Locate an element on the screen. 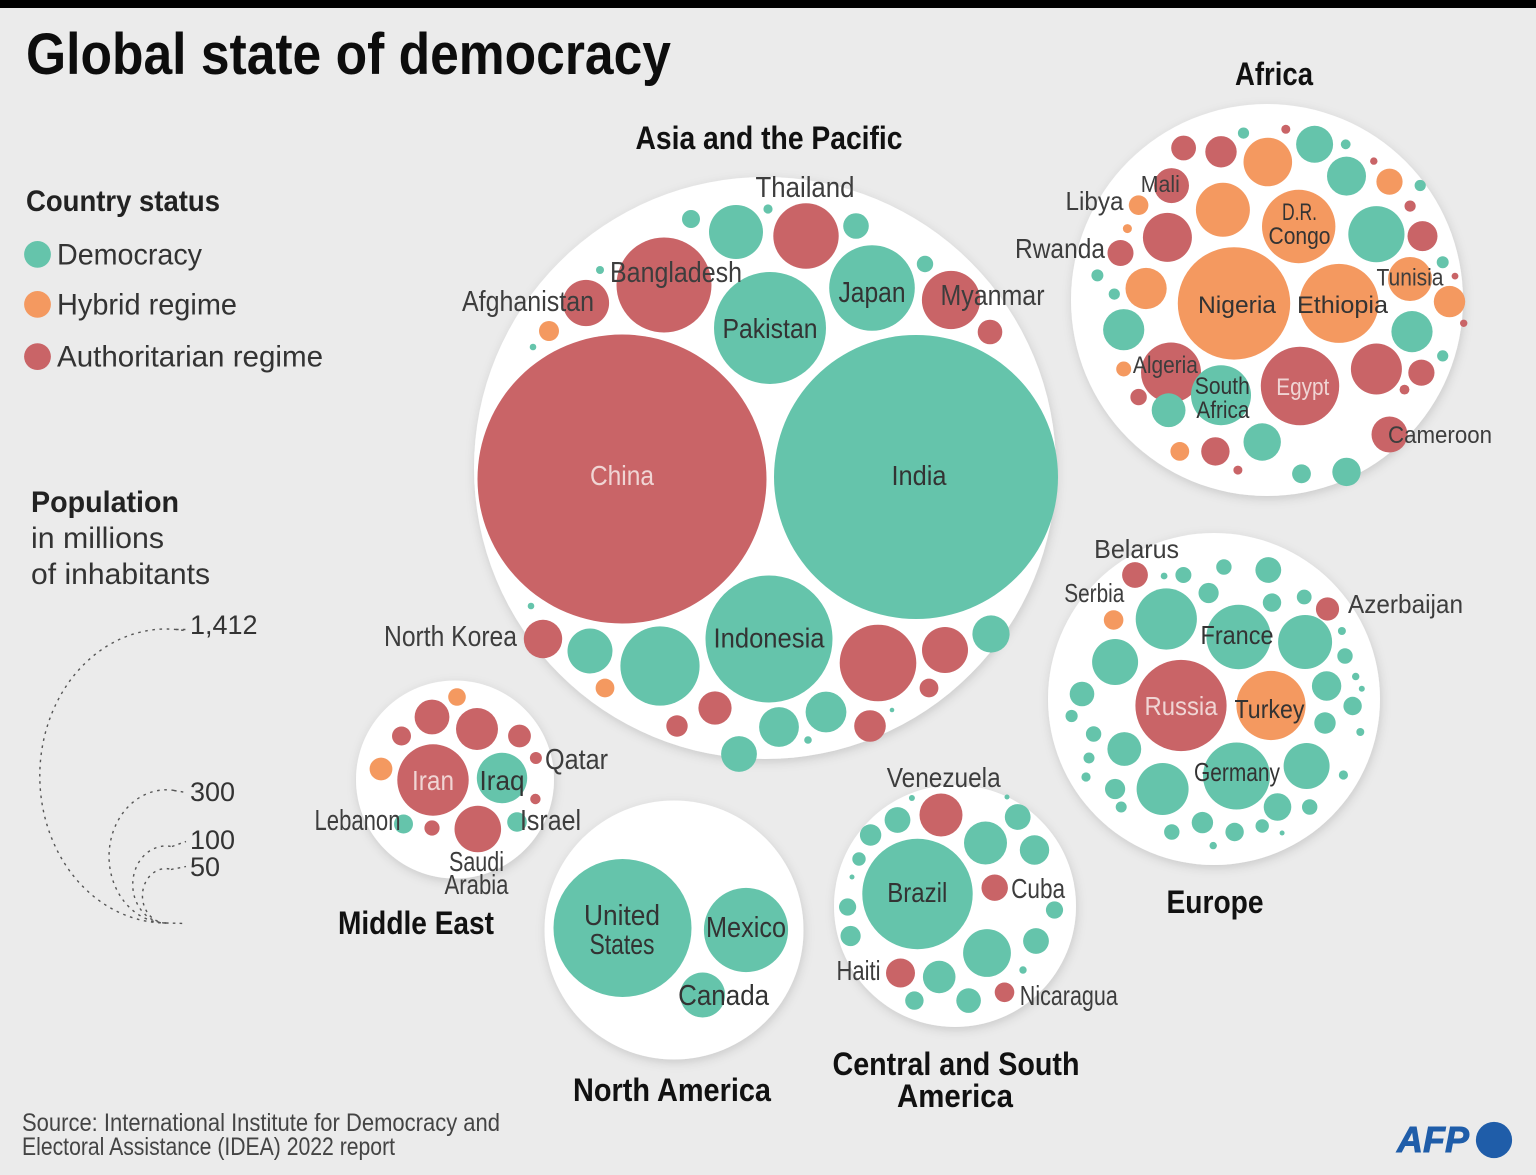 The height and width of the screenshot is (1175, 1536). svg-text: Lebanon is located at coordinates (358, 821).